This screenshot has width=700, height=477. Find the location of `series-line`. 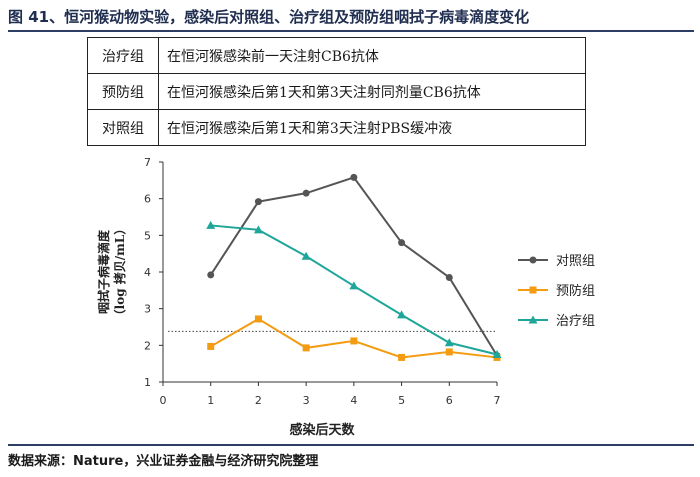

series-line is located at coordinates (354, 290).